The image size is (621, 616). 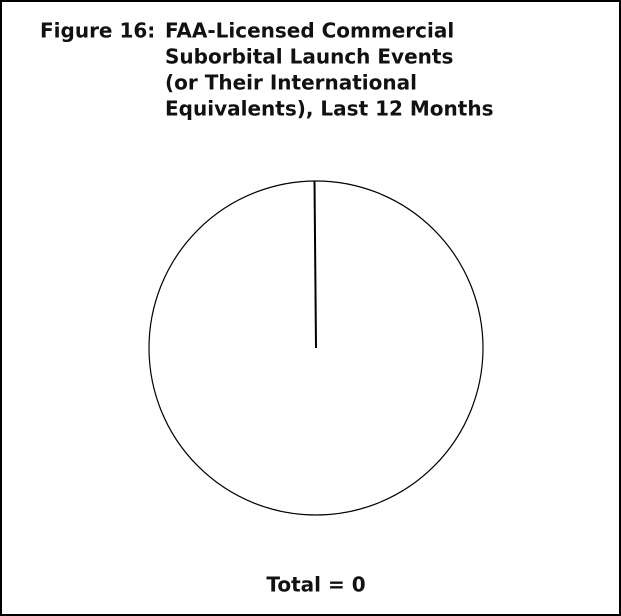 What do you see at coordinates (329, 109) in the screenshot?
I see `chart-title: Equivalents), Last 12 Months` at bounding box center [329, 109].